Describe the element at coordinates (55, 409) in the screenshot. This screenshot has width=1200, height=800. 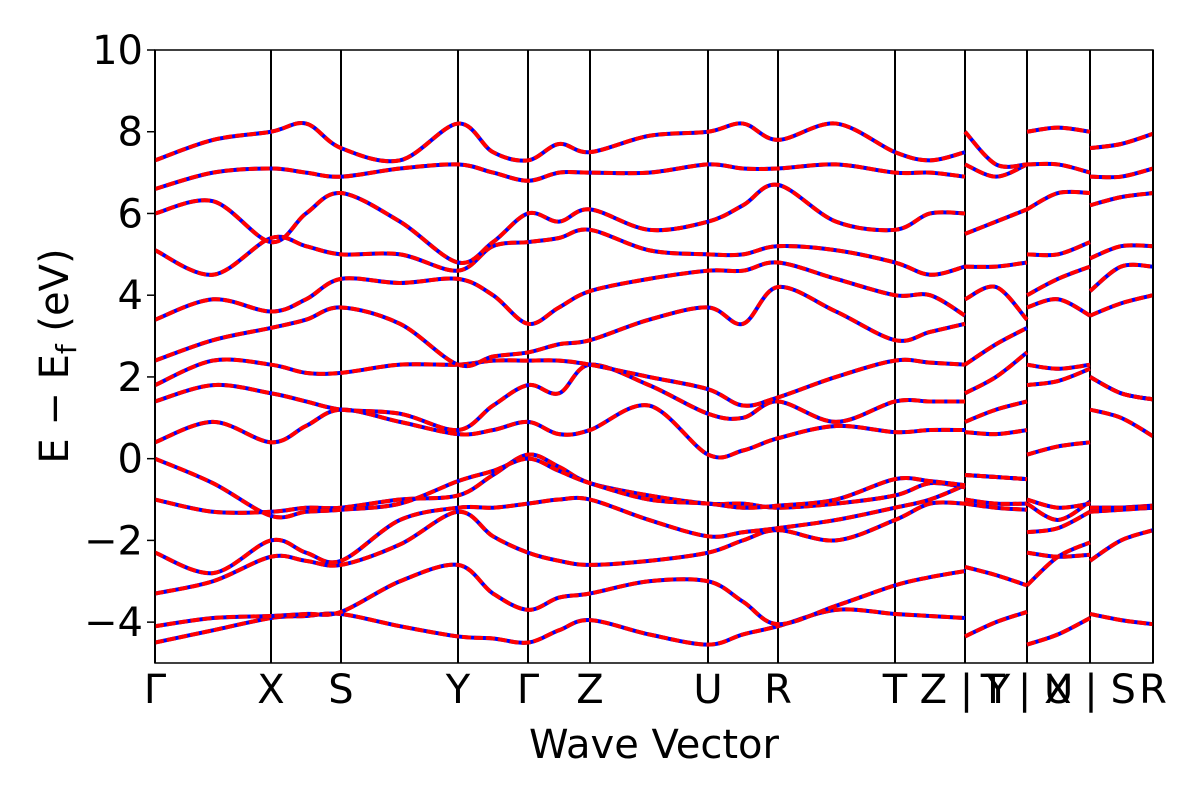
I see `y-axis-label-main: E − E` at that location.